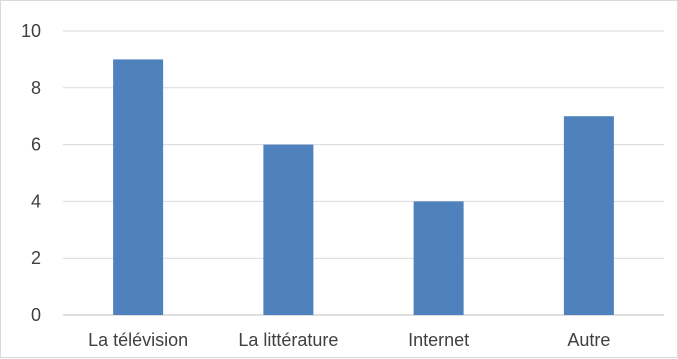 The image size is (678, 359). I want to click on x-category-label: Internet, so click(438, 340).